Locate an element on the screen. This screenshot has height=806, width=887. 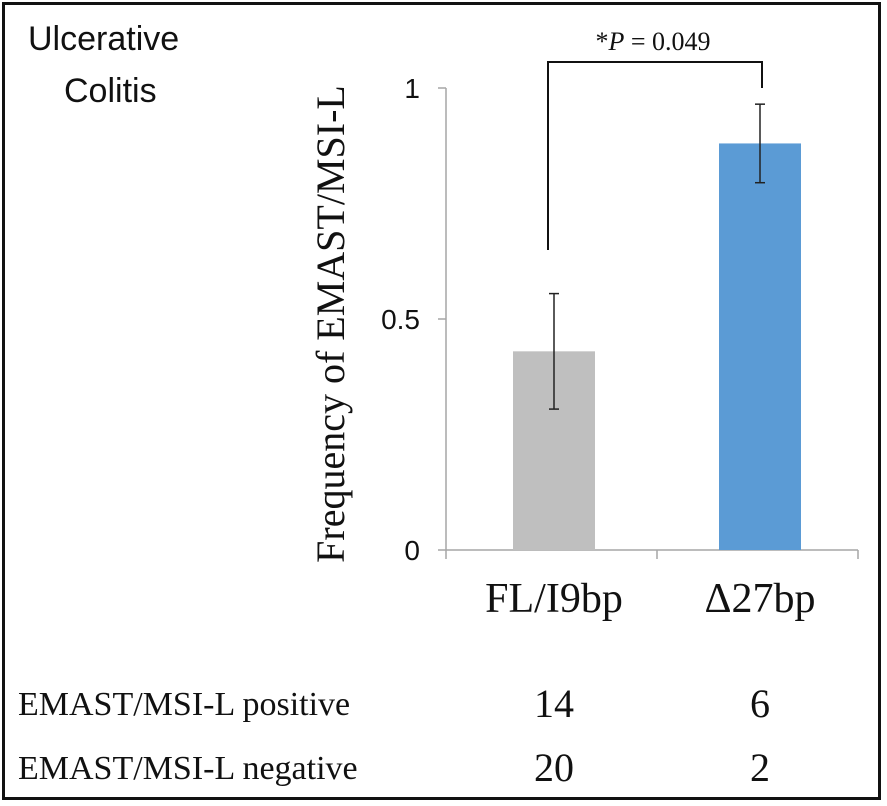
table-row-label-positive: EMAST/MSI-L positive is located at coordinates (184, 704).